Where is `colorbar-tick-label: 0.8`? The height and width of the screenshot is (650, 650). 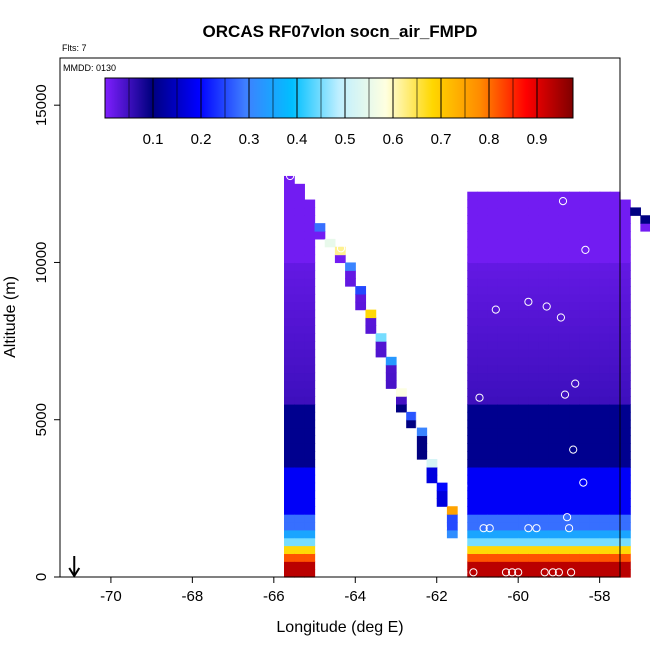
colorbar-tick-label: 0.8 is located at coordinates (489, 139).